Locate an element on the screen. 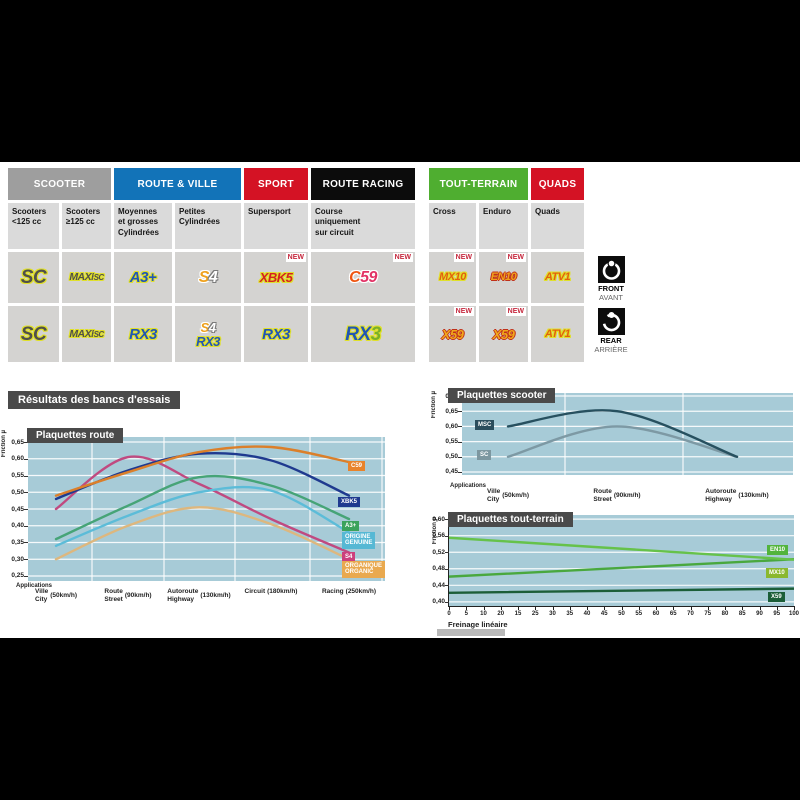  product-cell-front: NEW MX10 is located at coordinates (452, 277).